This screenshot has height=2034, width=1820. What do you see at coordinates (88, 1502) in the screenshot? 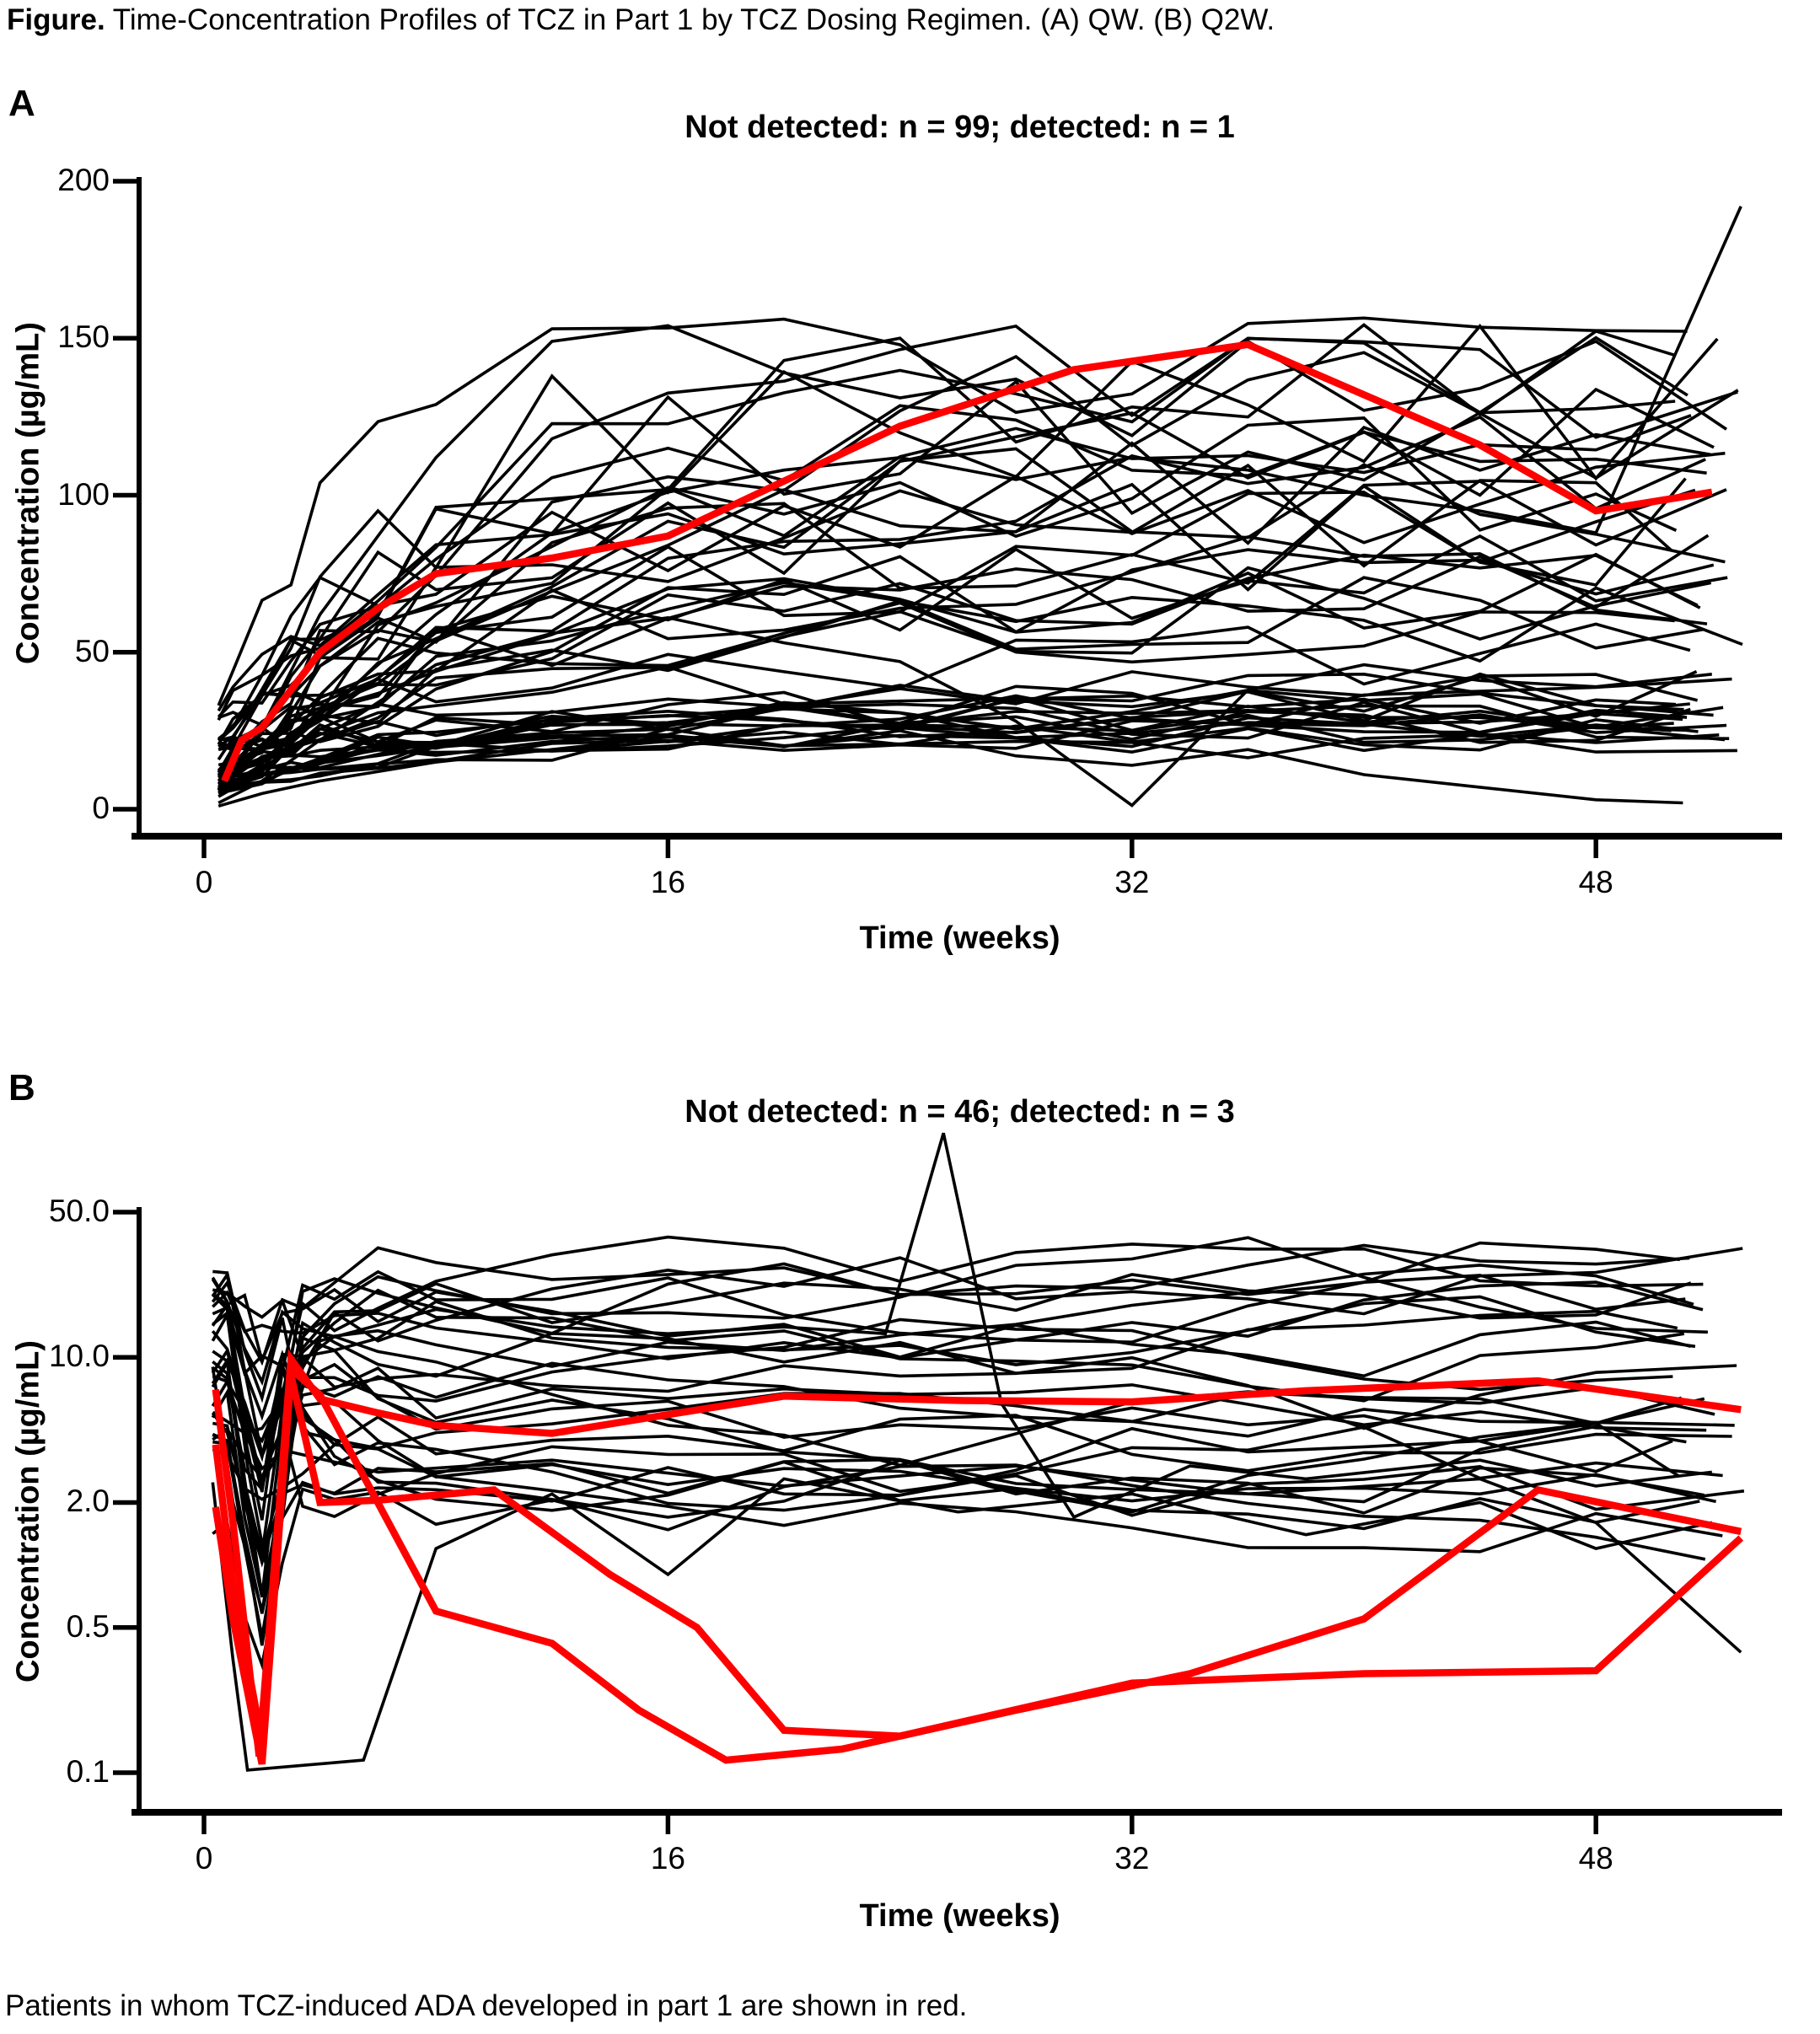
I see `y-tick-label: 2.0` at bounding box center [88, 1502].